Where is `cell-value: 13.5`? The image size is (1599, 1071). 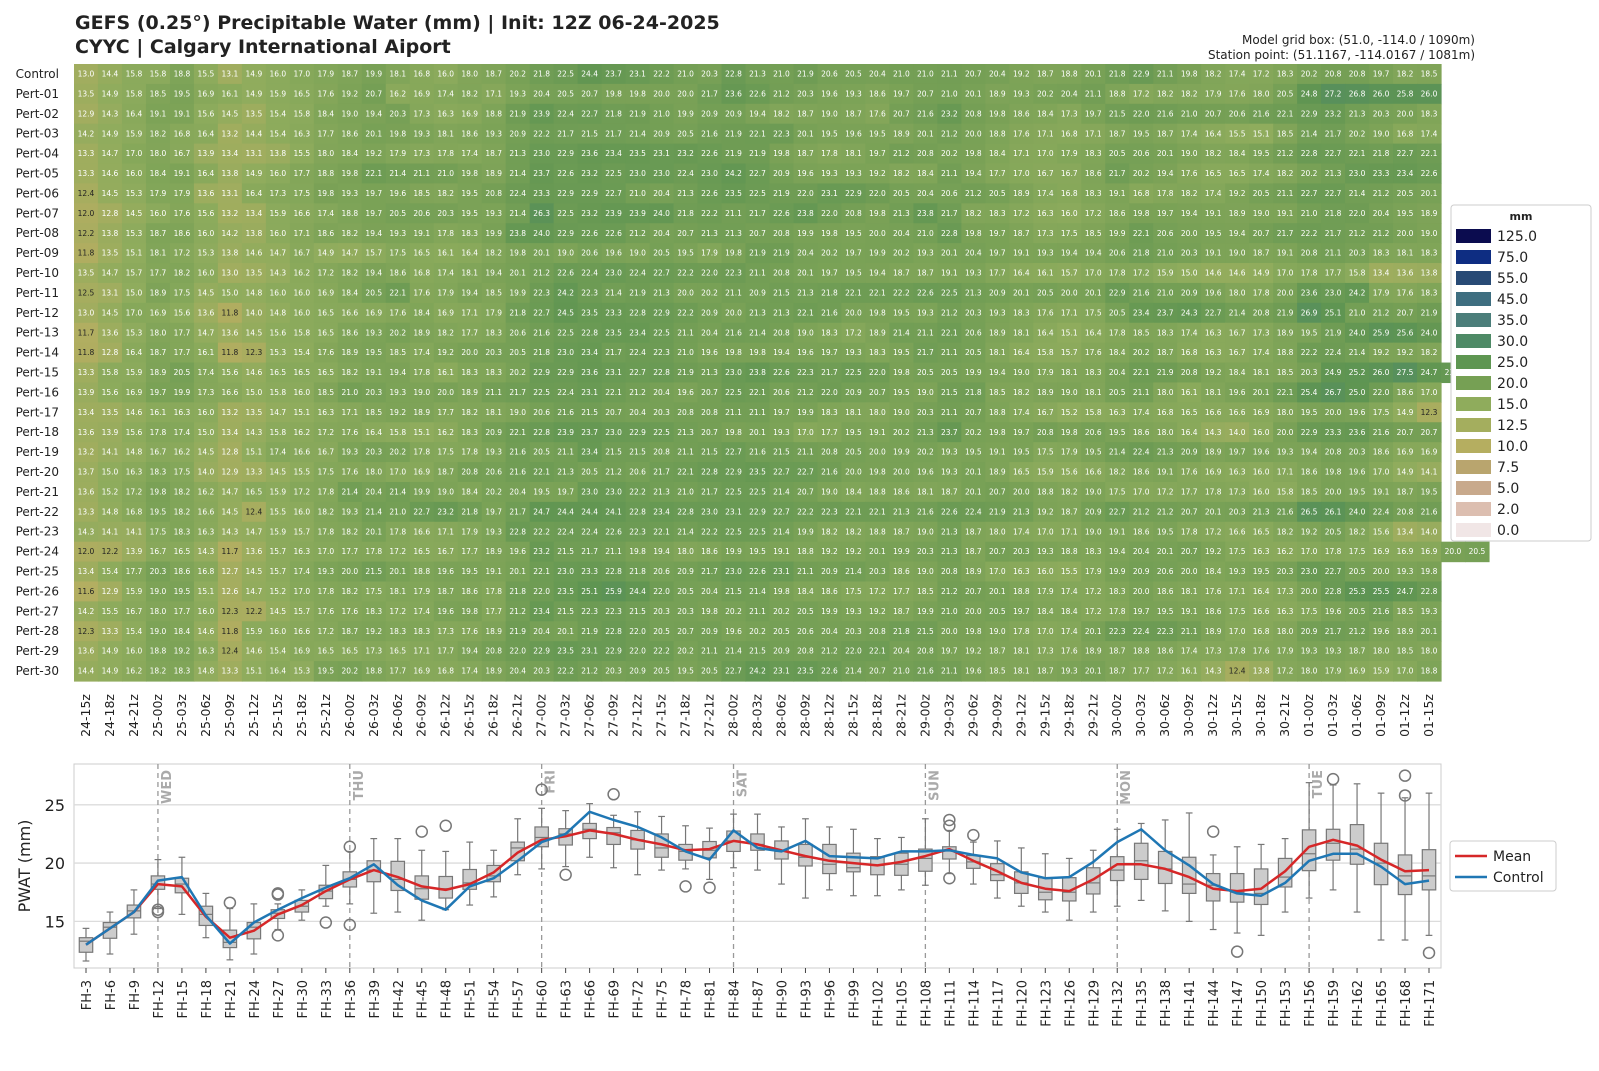 cell-value: 13.5 is located at coordinates (110, 412).